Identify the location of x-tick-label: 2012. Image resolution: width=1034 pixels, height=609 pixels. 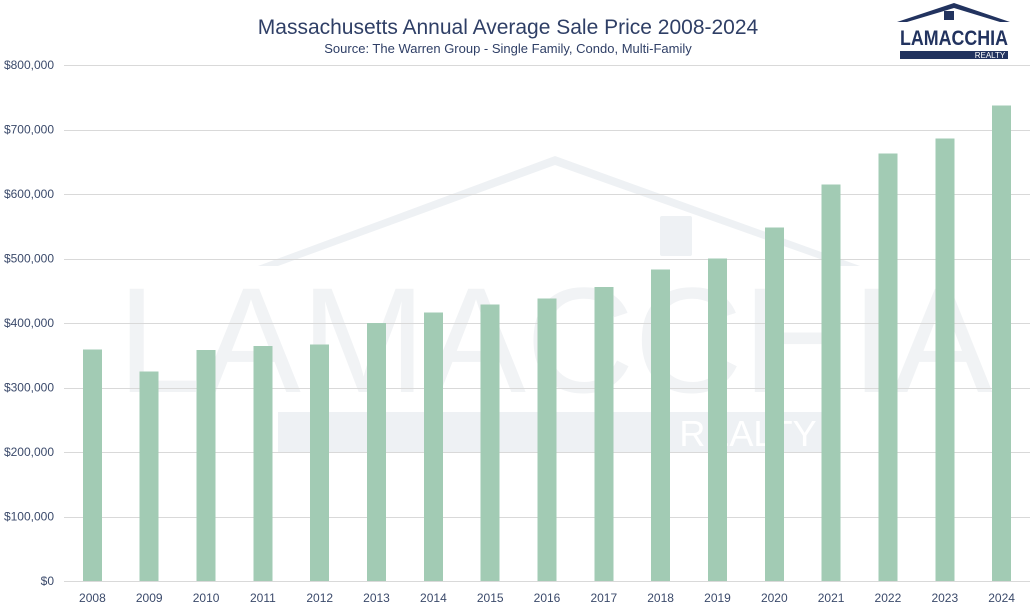
(319, 598).